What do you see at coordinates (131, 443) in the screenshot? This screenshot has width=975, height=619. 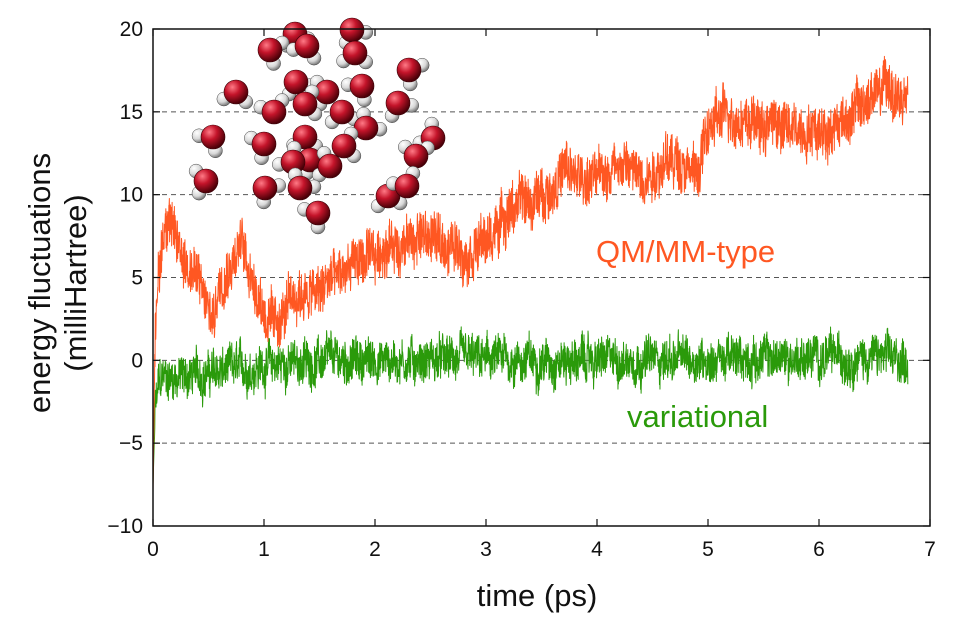 I see `y-tick-label: −5` at bounding box center [131, 443].